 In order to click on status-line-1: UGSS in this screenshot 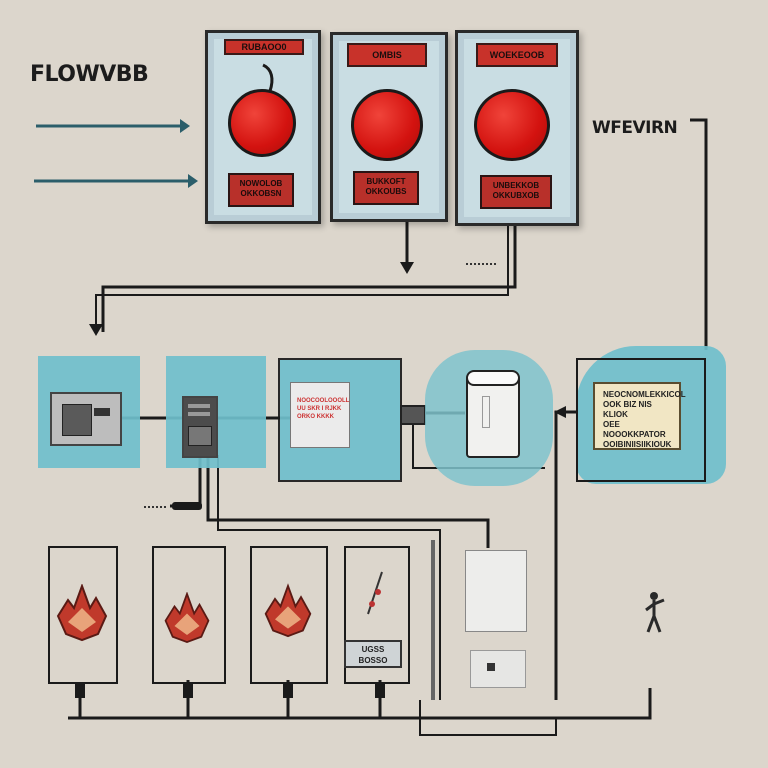, I will do `click(373, 649)`.